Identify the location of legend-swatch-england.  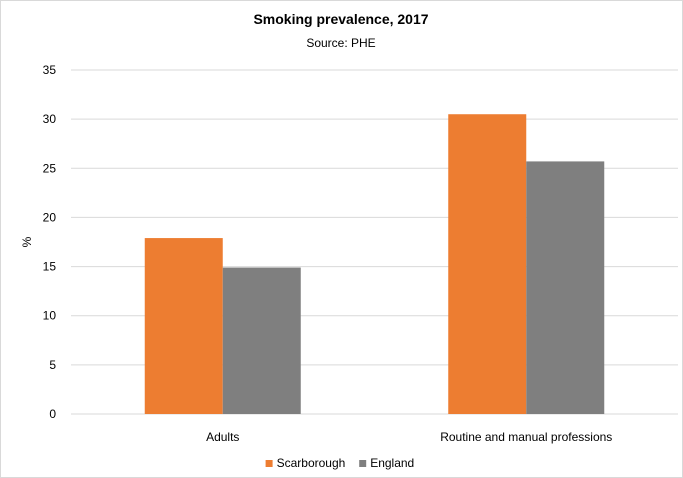
(363, 463).